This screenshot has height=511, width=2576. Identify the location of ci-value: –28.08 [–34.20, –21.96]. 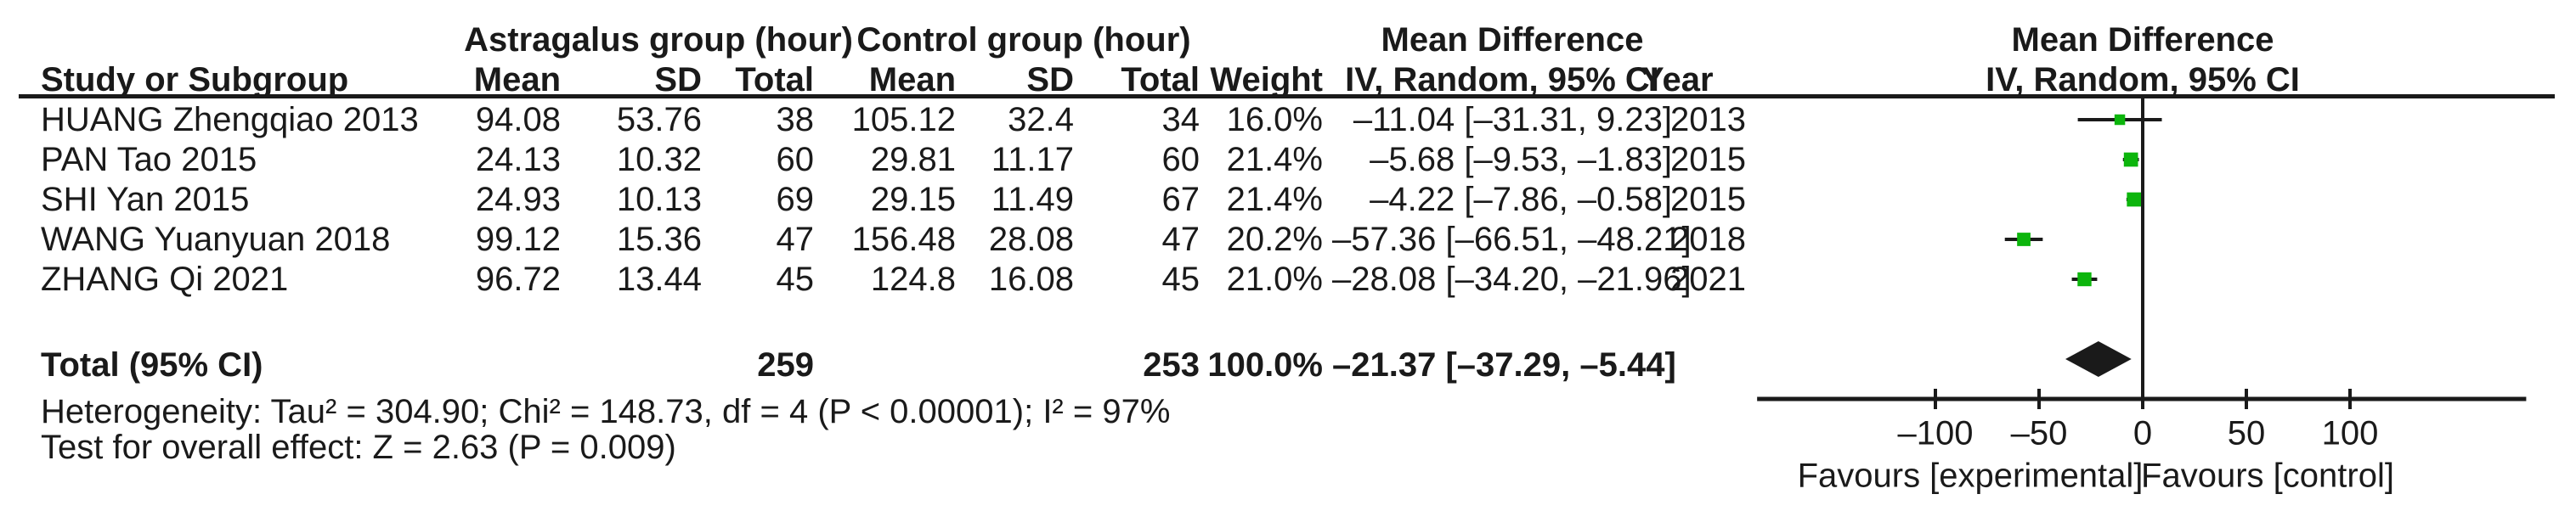
(1512, 279).